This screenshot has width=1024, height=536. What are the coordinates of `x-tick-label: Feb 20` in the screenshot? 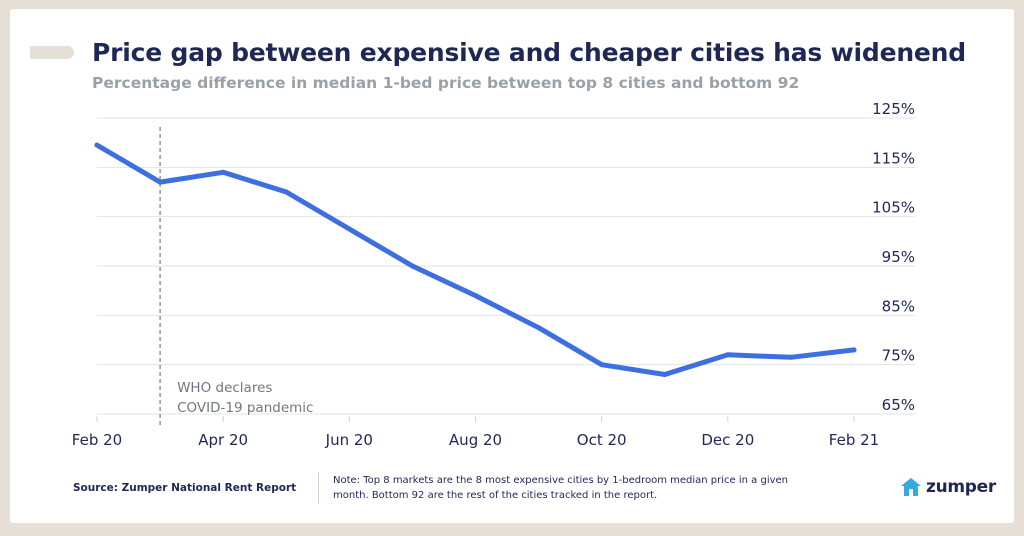 It's located at (97, 440).